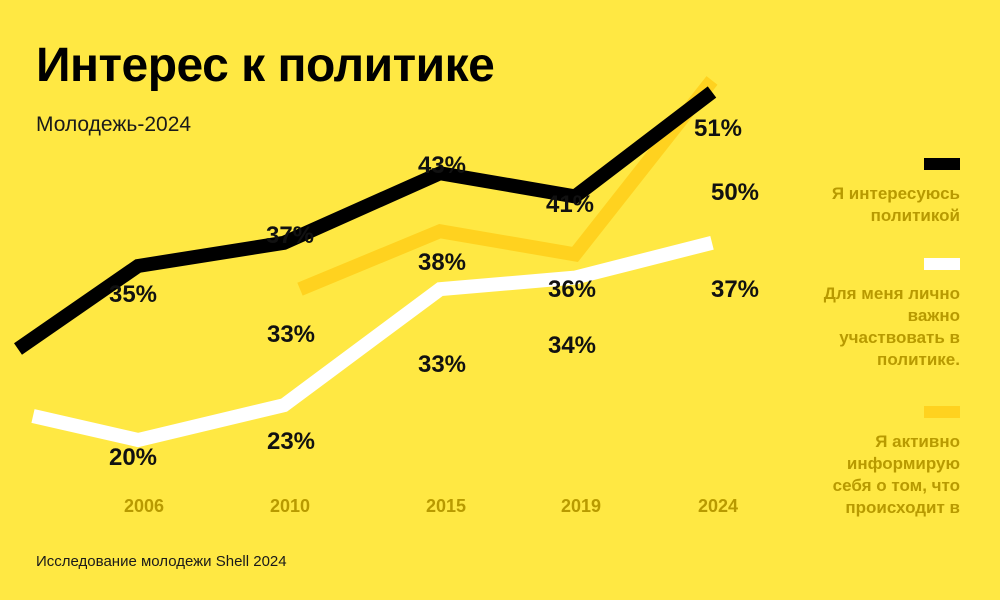 The height and width of the screenshot is (600, 1000). What do you see at coordinates (942, 164) in the screenshot?
I see `legend-swatch-interest` at bounding box center [942, 164].